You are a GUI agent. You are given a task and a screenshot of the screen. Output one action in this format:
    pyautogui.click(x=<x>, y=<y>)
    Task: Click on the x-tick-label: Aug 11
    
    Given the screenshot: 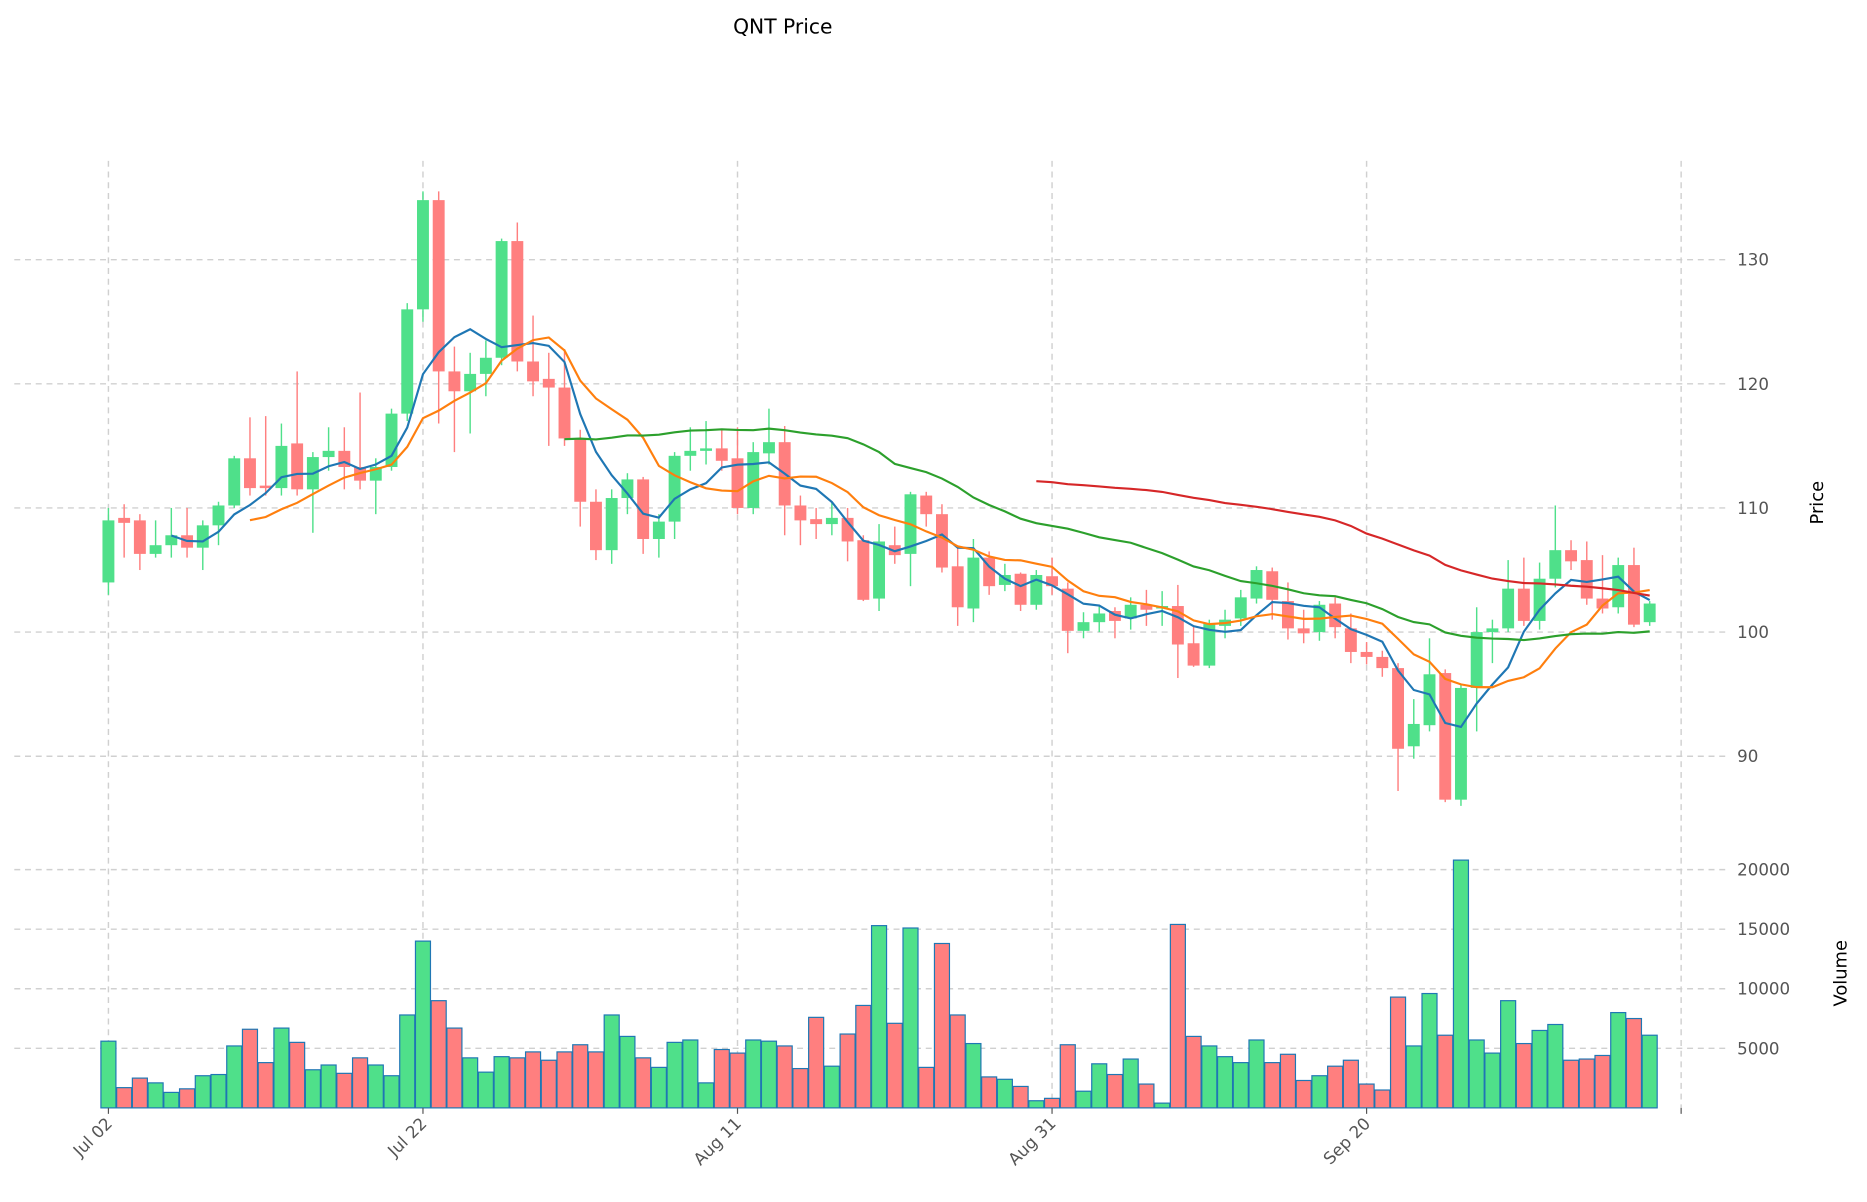 What is the action you would take?
    pyautogui.click(x=717, y=1141)
    